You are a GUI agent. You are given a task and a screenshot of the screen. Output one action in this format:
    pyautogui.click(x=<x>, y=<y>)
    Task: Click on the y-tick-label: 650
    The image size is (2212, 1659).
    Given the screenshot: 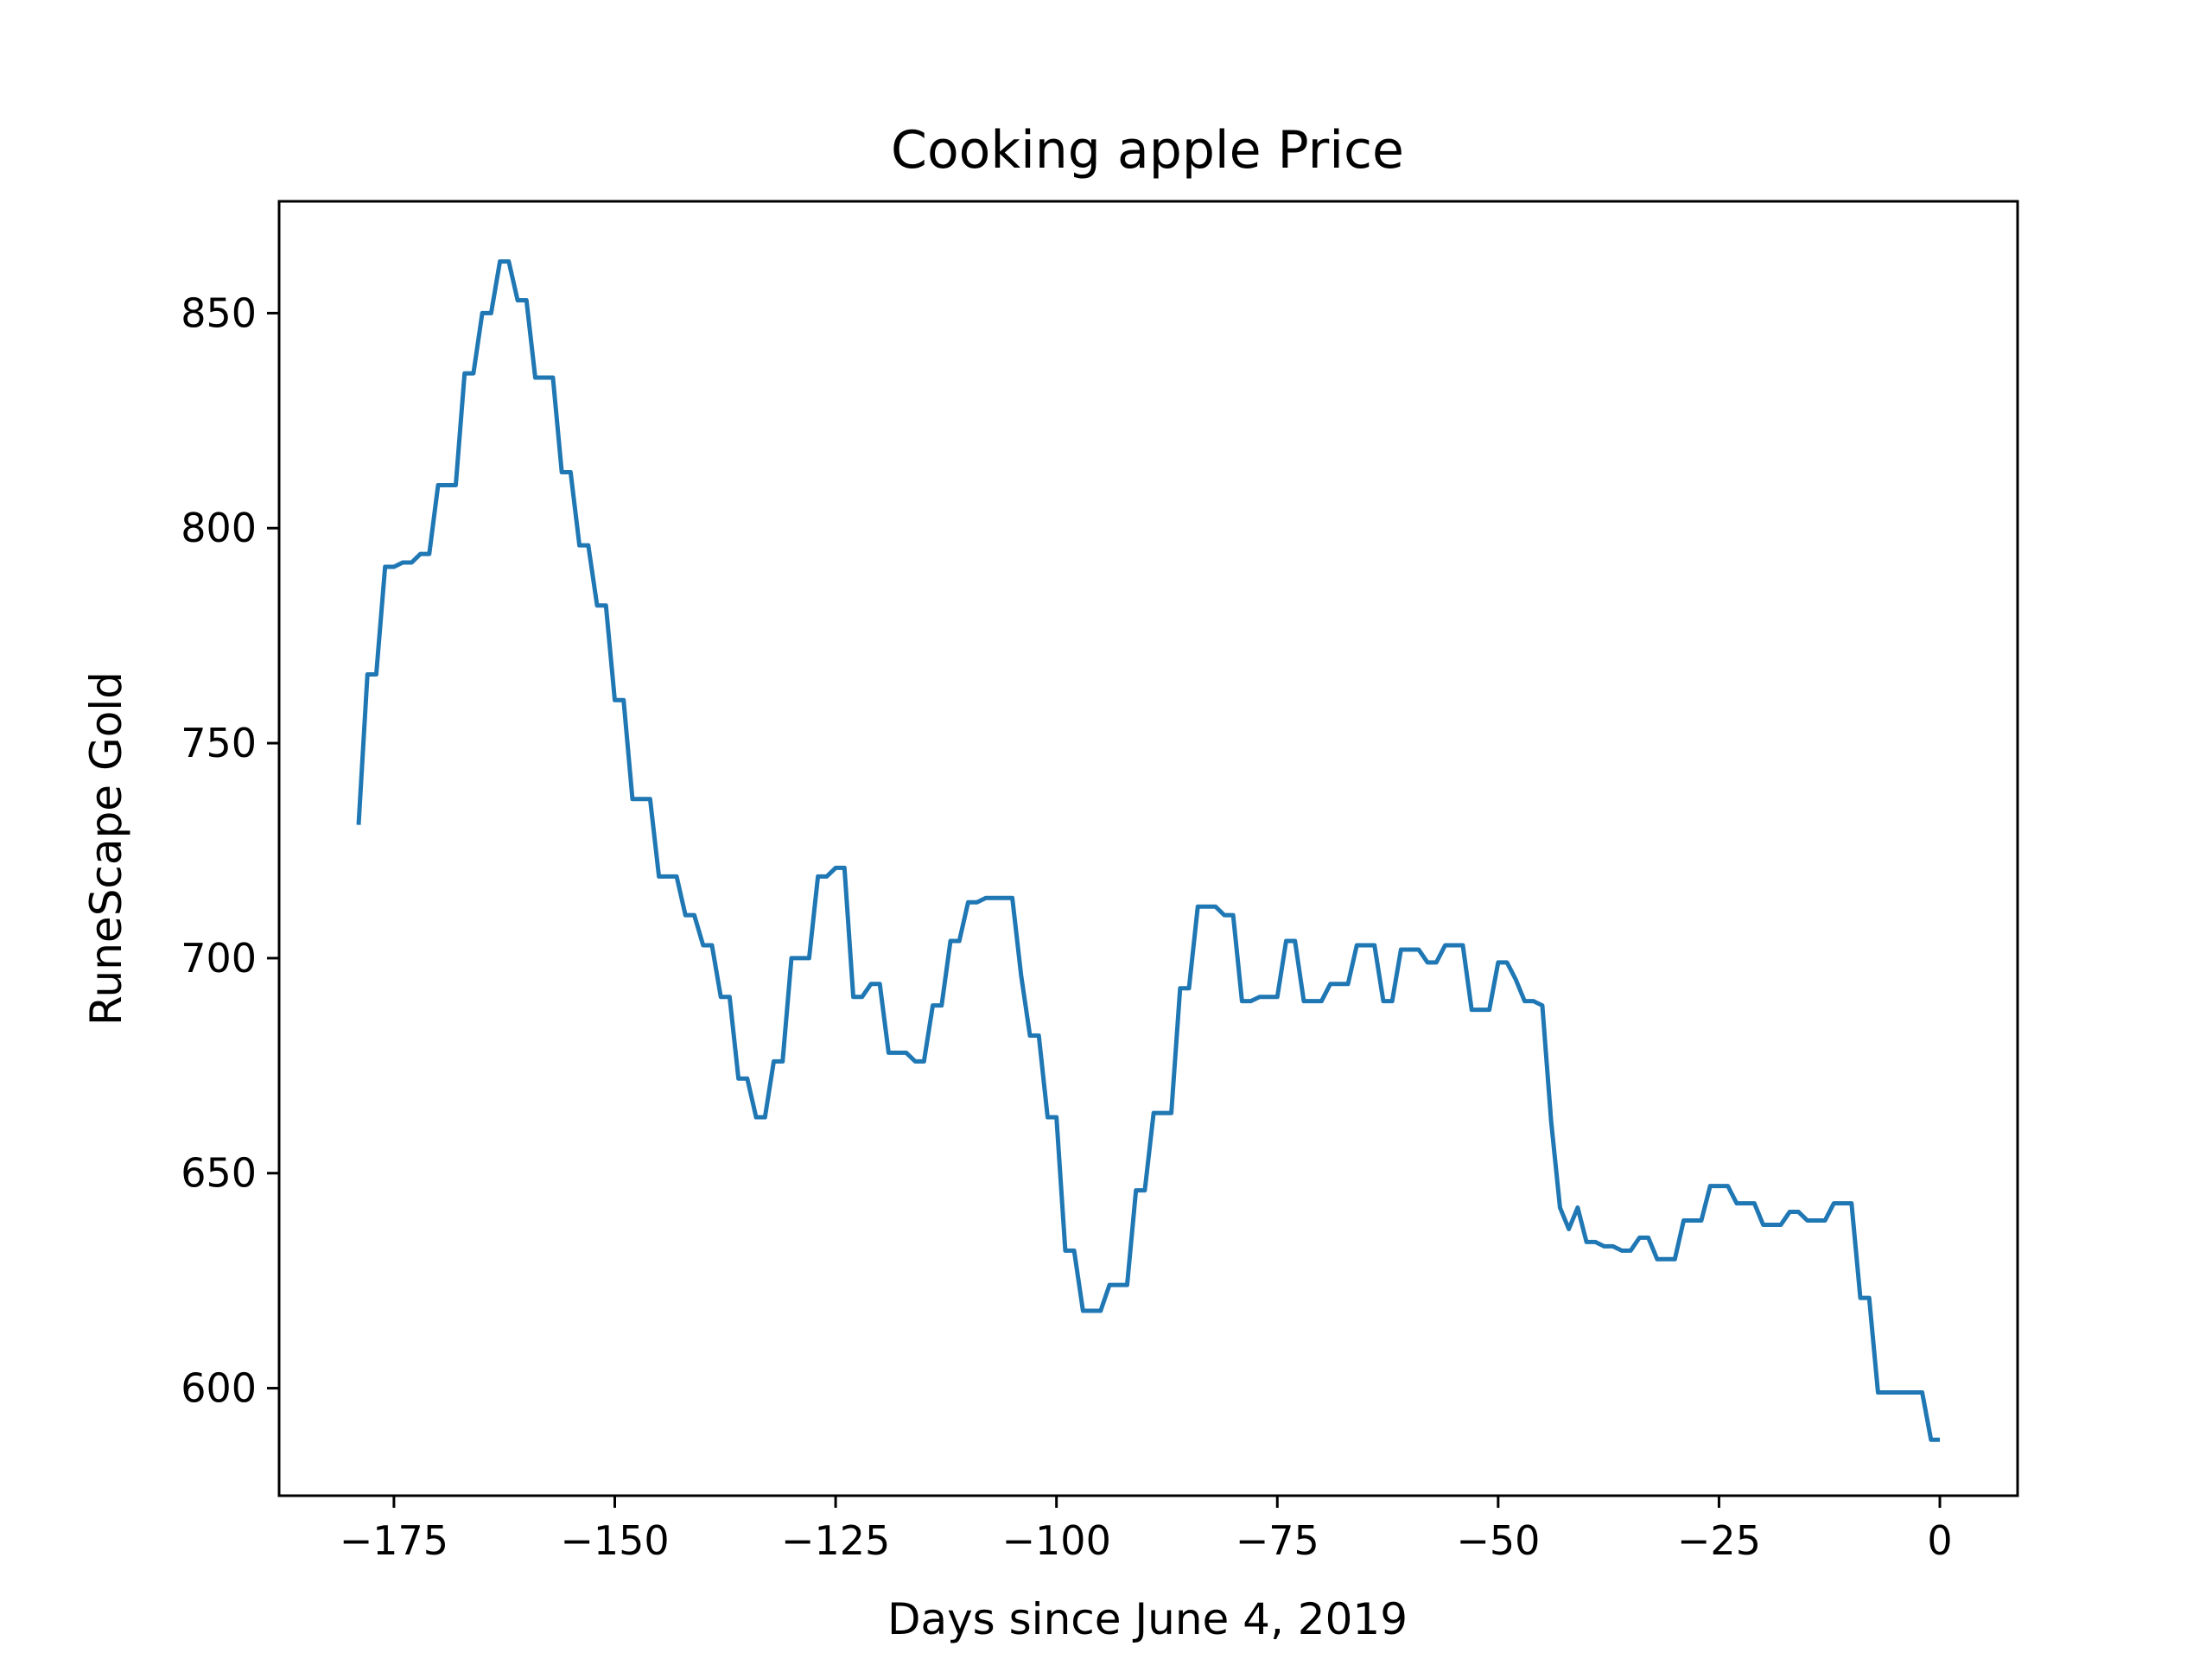 What is the action you would take?
    pyautogui.click(x=219, y=1173)
    